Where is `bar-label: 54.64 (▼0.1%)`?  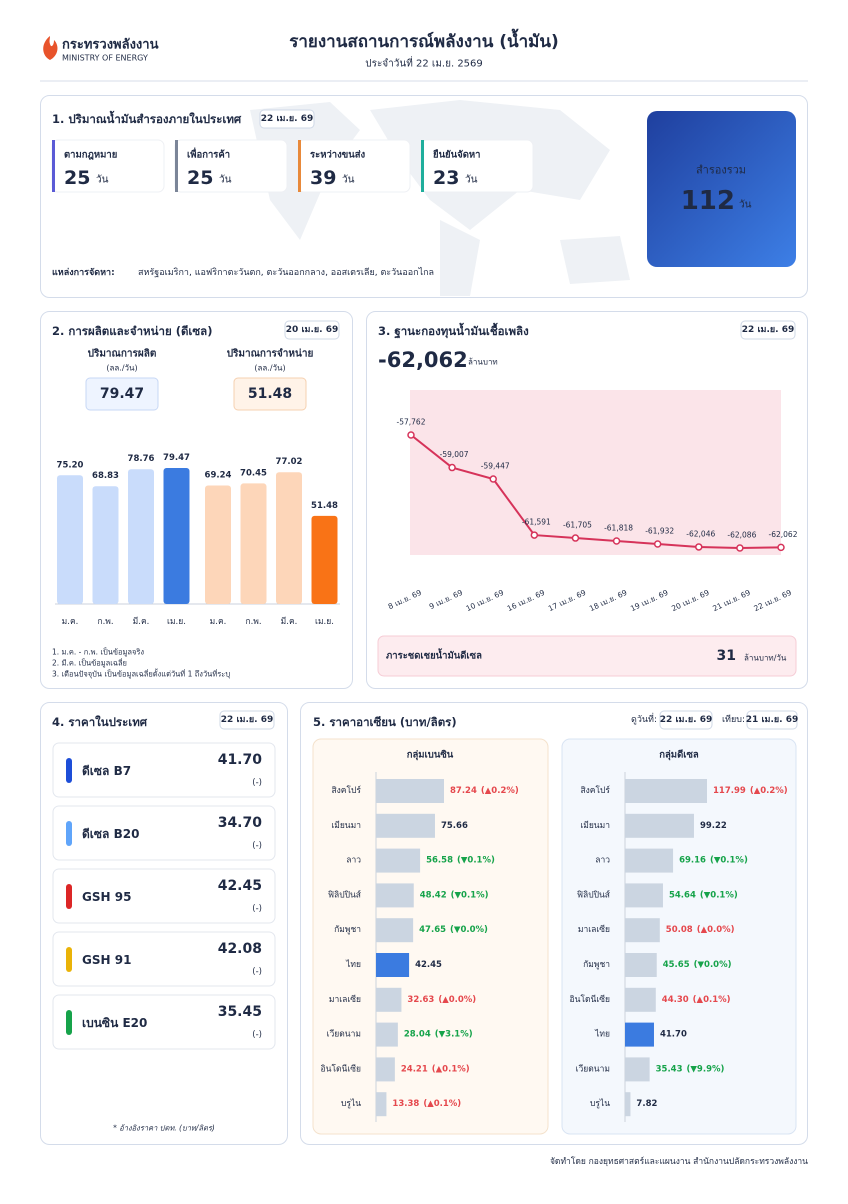
bar-label: 54.64 (▼0.1%) is located at coordinates (703, 895).